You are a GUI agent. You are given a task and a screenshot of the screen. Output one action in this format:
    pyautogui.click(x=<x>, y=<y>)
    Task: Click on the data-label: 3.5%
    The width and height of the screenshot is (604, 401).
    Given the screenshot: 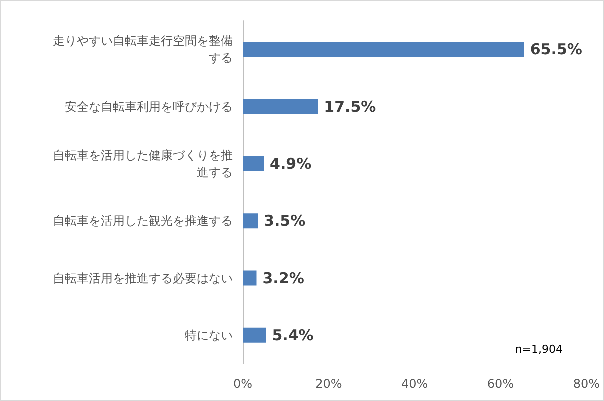 What is the action you would take?
    pyautogui.click(x=285, y=221)
    